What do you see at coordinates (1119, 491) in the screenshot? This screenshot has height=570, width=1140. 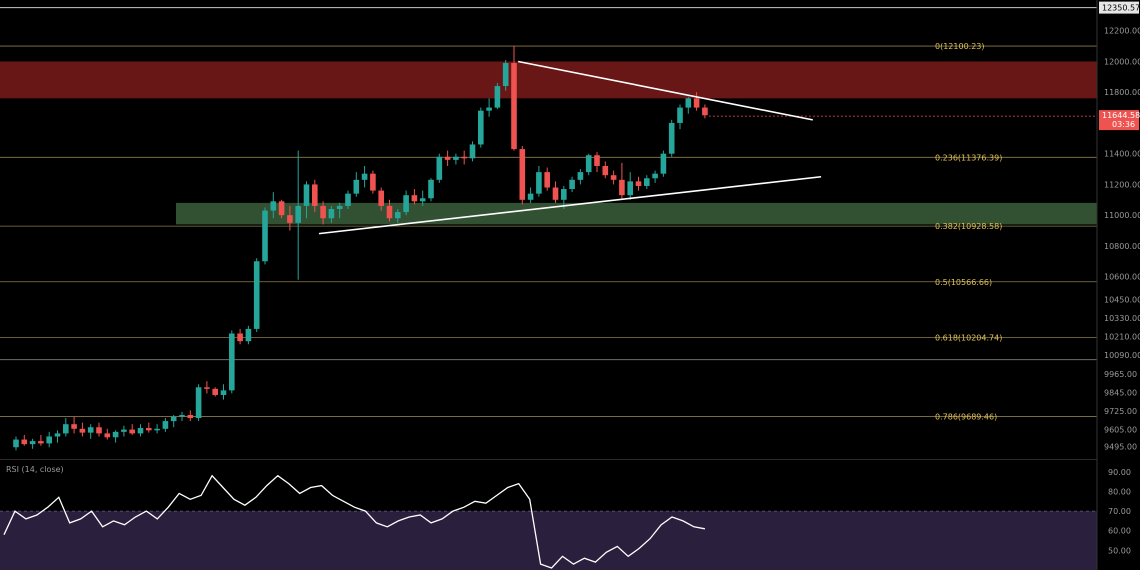 I see `rsi-tick-label: 80.00` at bounding box center [1119, 491].